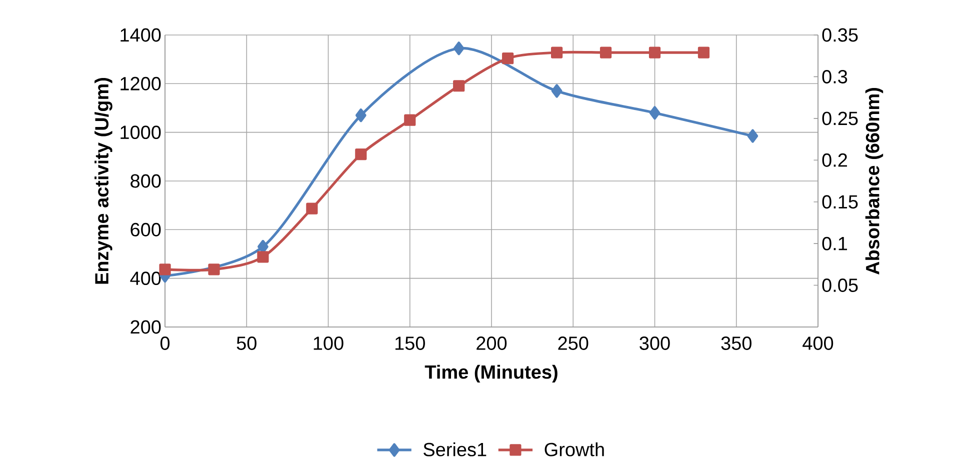 This screenshot has width=958, height=476. Describe the element at coordinates (410, 343) in the screenshot. I see `x-tick-label: 150` at that location.